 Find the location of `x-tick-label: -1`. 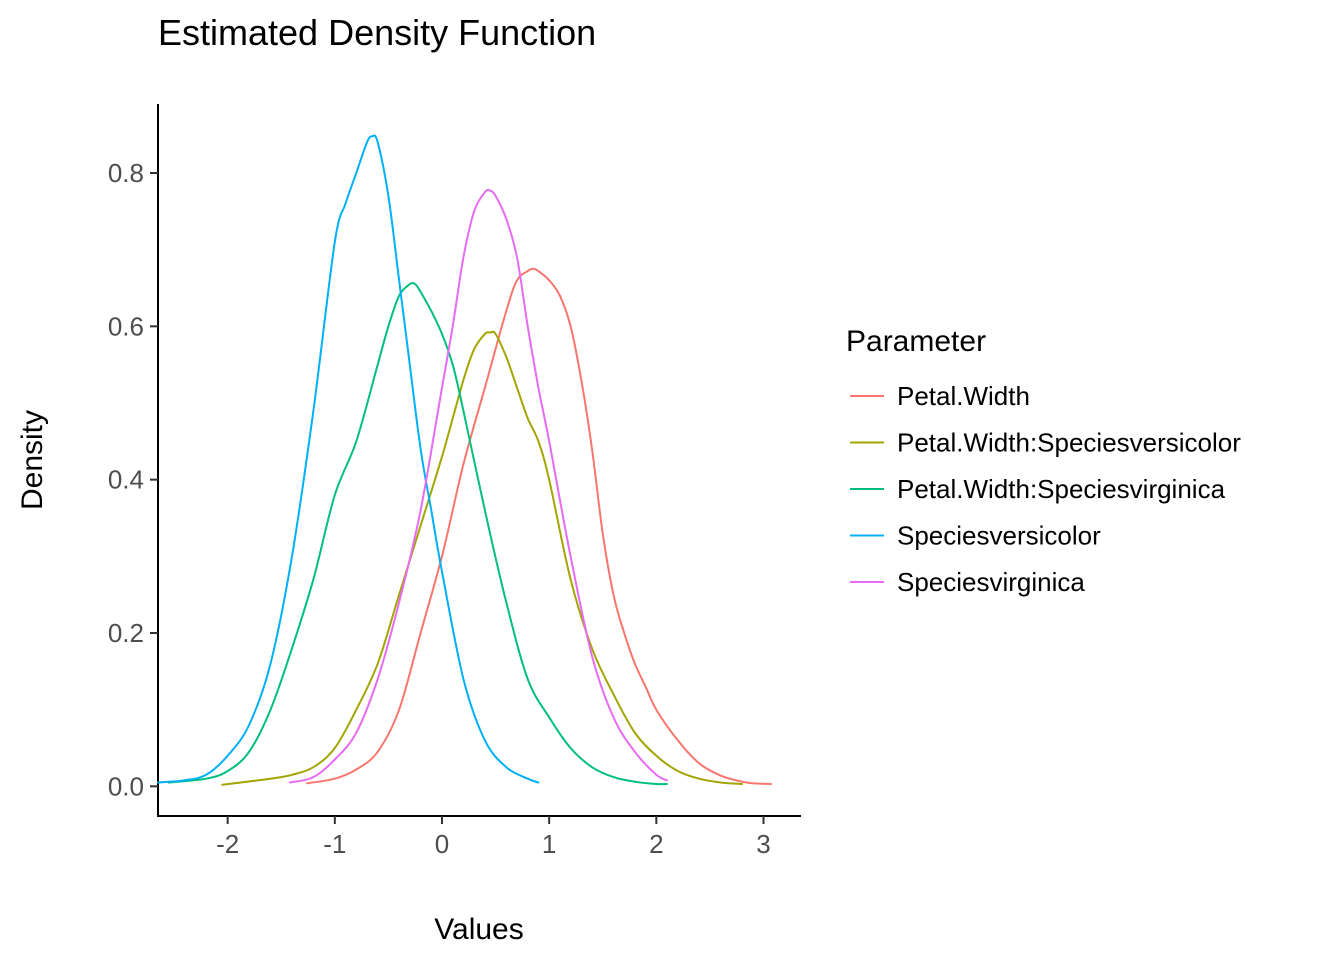

x-tick-label: -1 is located at coordinates (334, 844).